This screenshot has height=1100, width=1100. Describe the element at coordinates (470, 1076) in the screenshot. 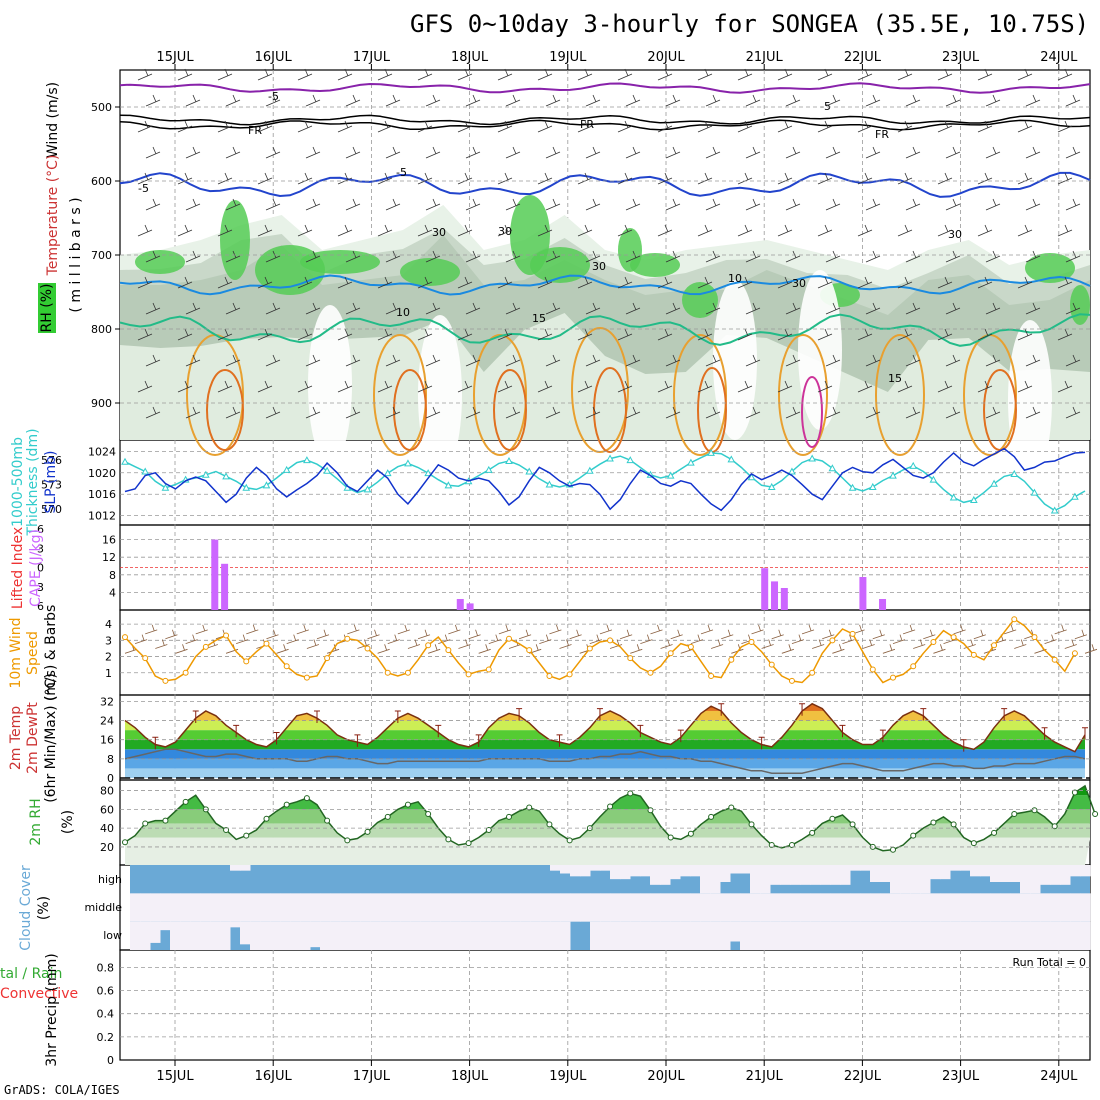

I see `date-label-bottom-18JUL: 18JUL` at that location.